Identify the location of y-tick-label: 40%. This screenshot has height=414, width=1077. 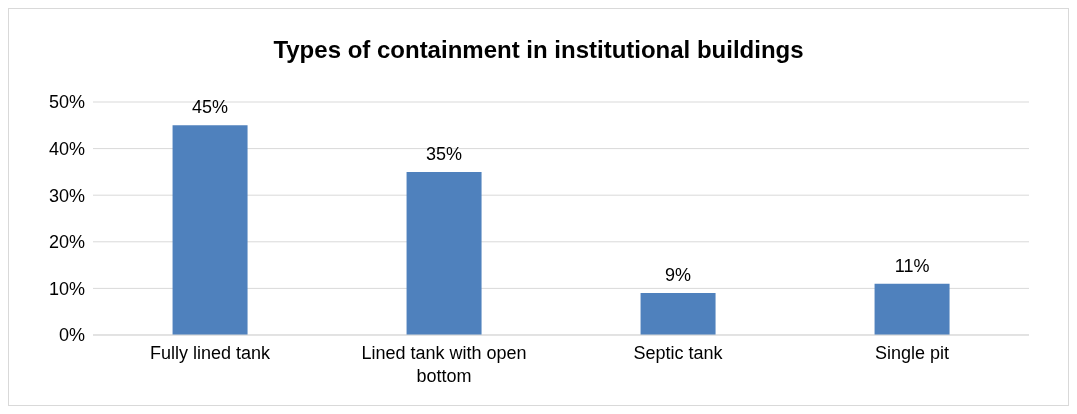
(66, 148).